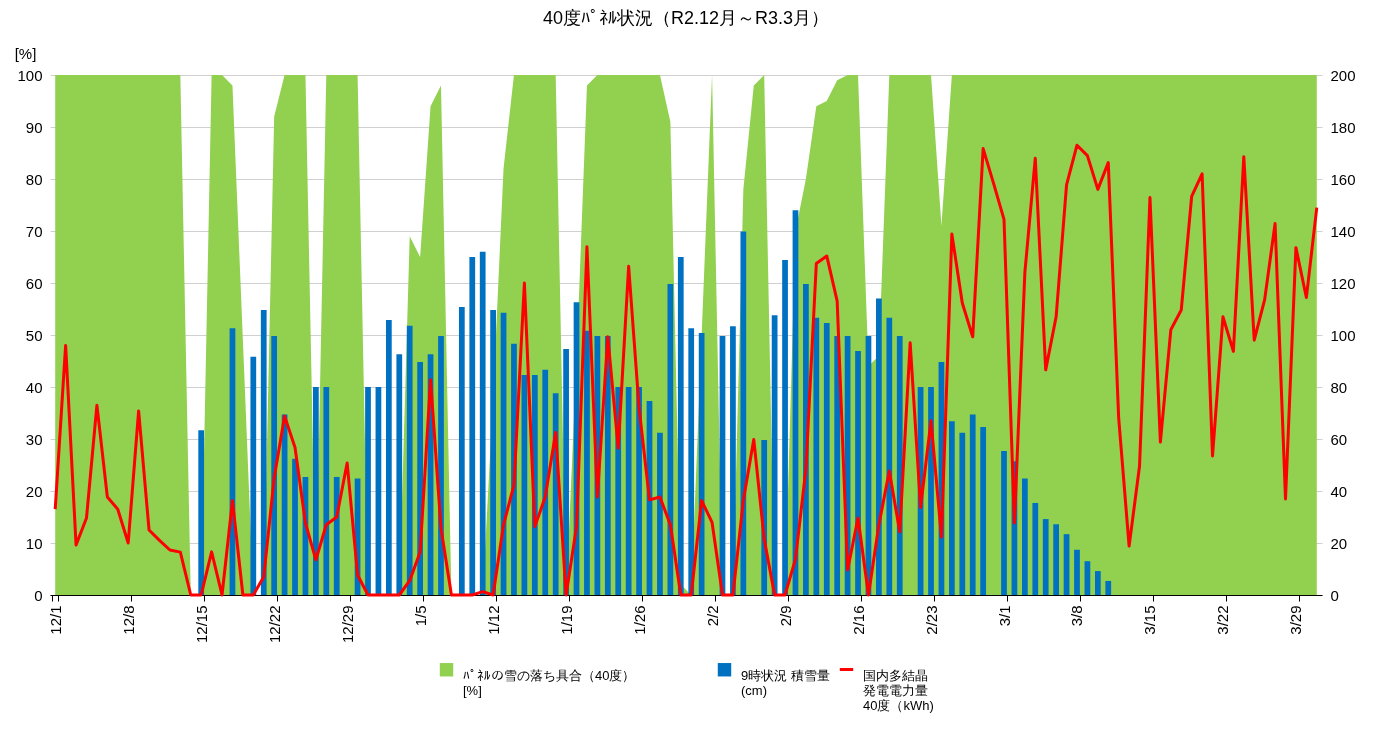 Image resolution: width=1375 pixels, height=753 pixels. Describe the element at coordinates (639, 620) in the screenshot. I see `x-tick-label: 1/26` at that location.